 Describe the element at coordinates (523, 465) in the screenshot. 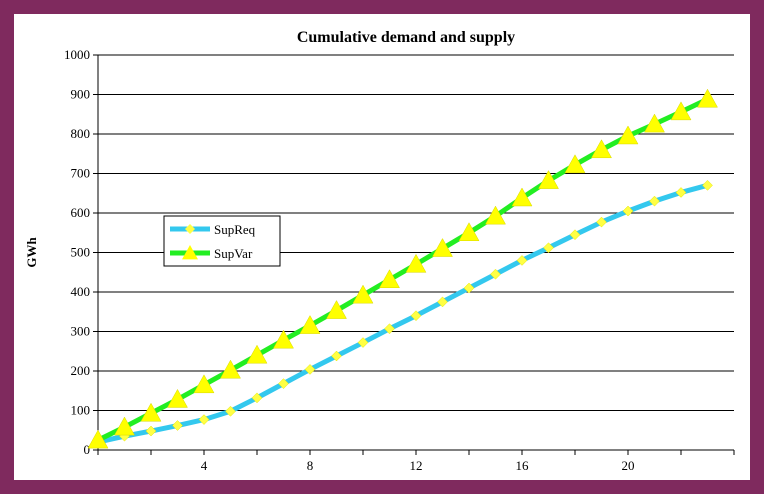

I see `x-tick-label: 16` at that location.